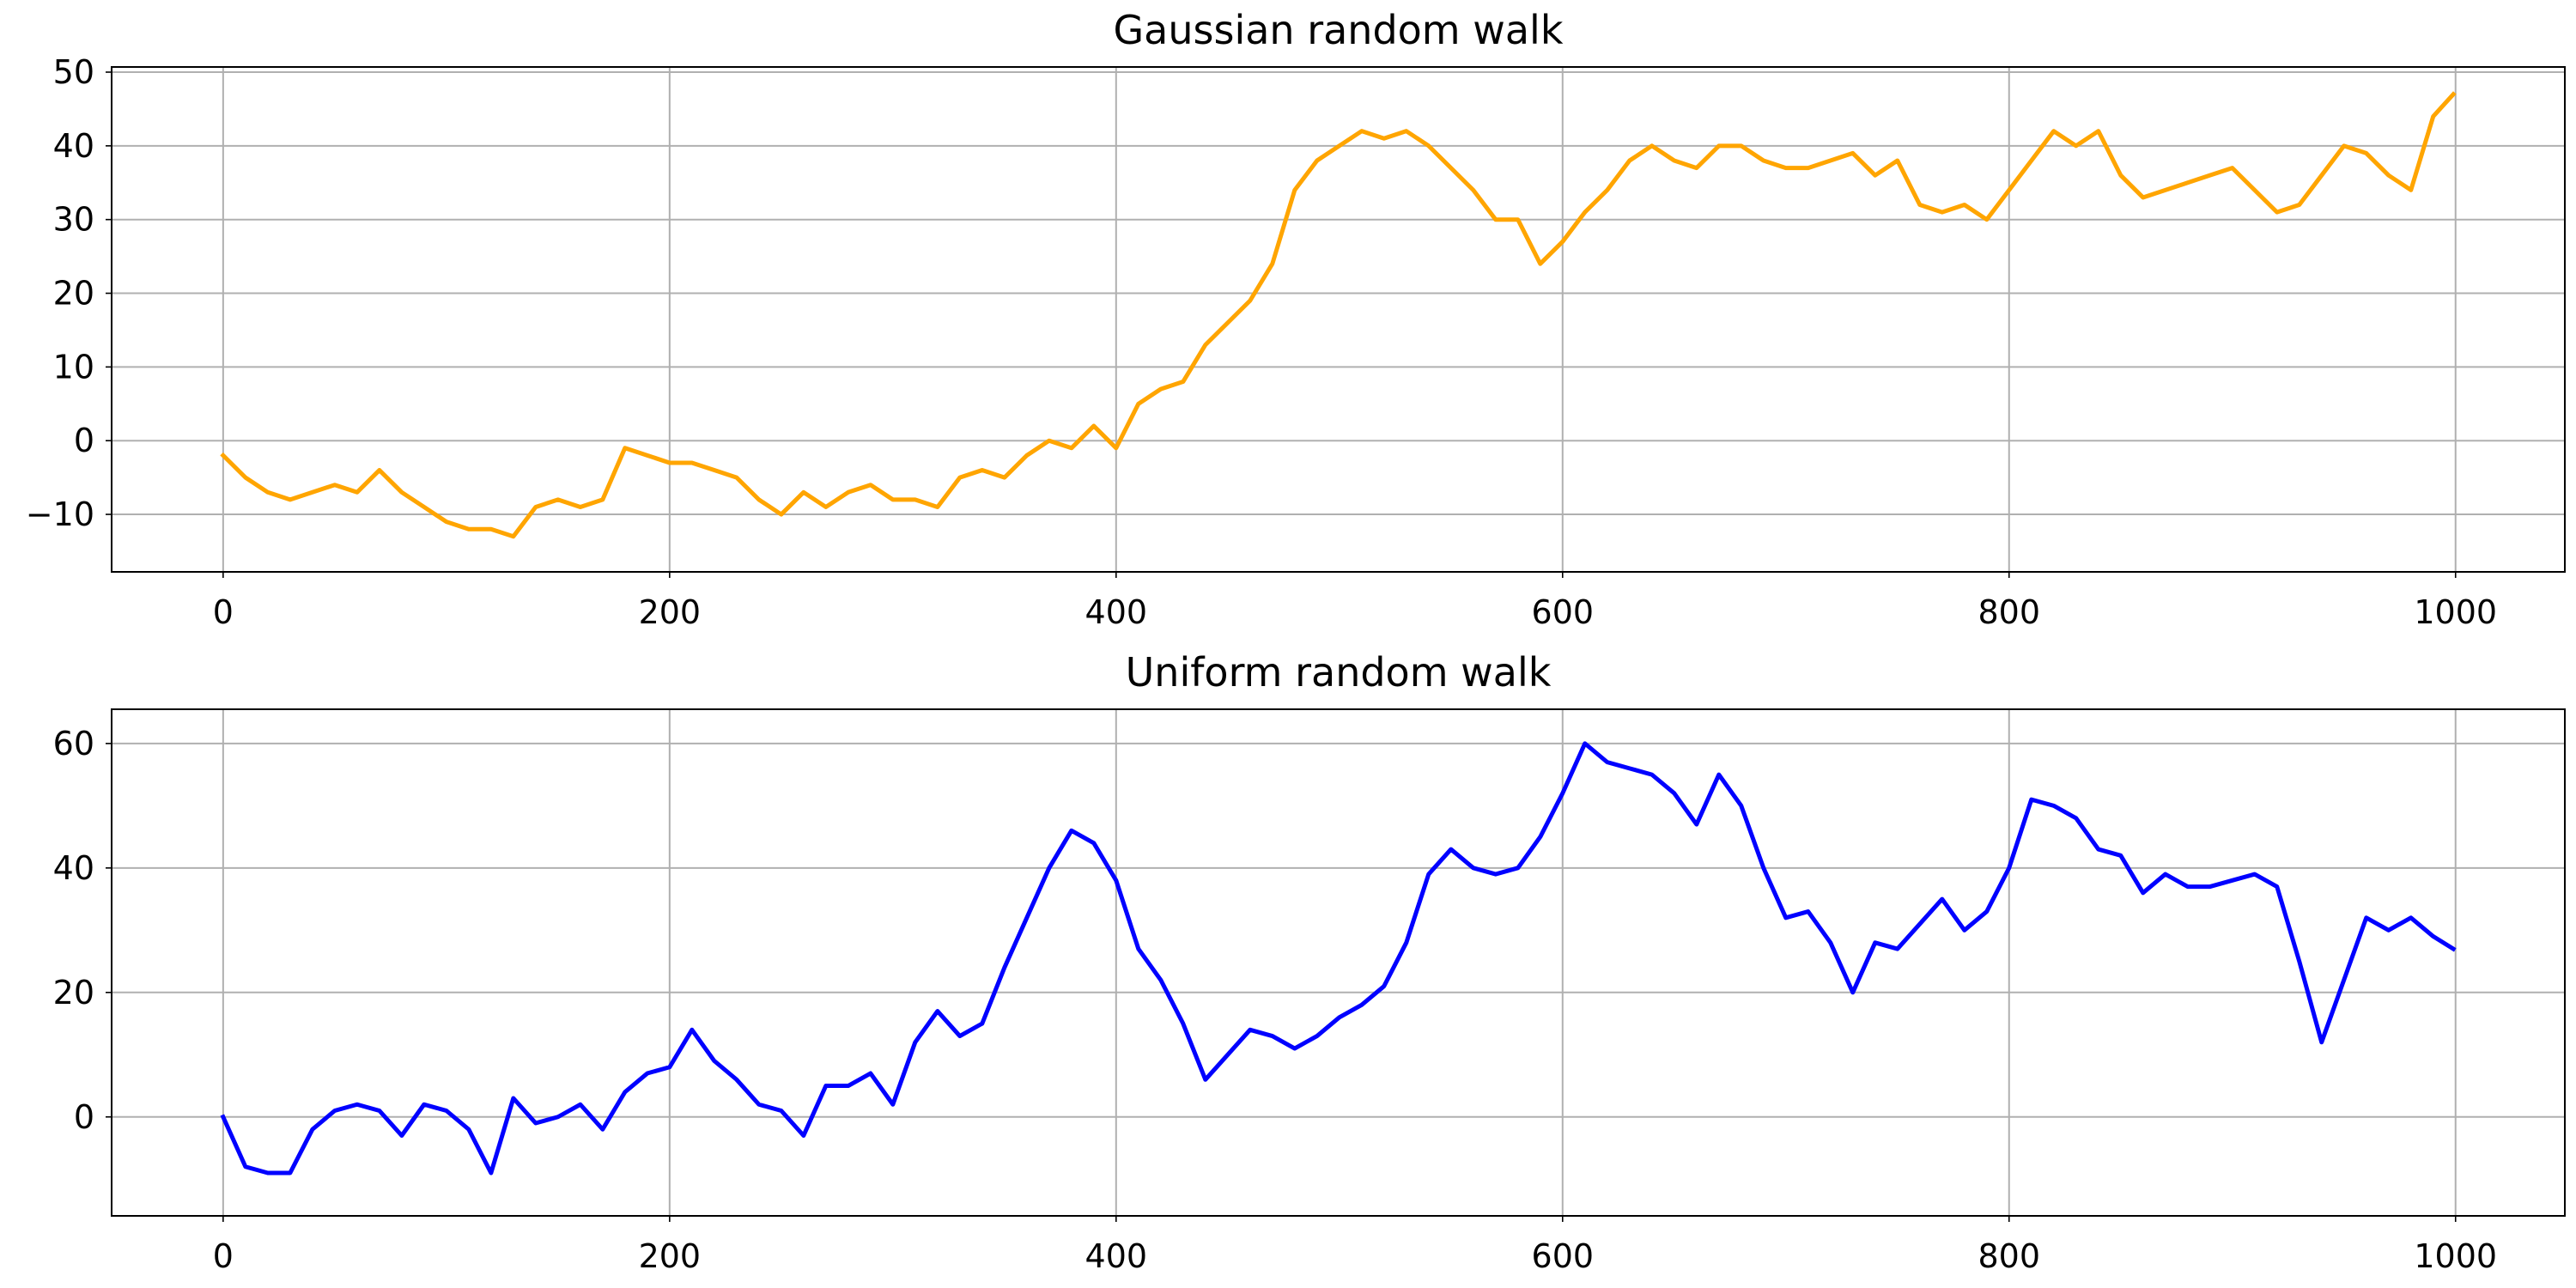  I want to click on y-tick-label: −10, so click(60, 514).